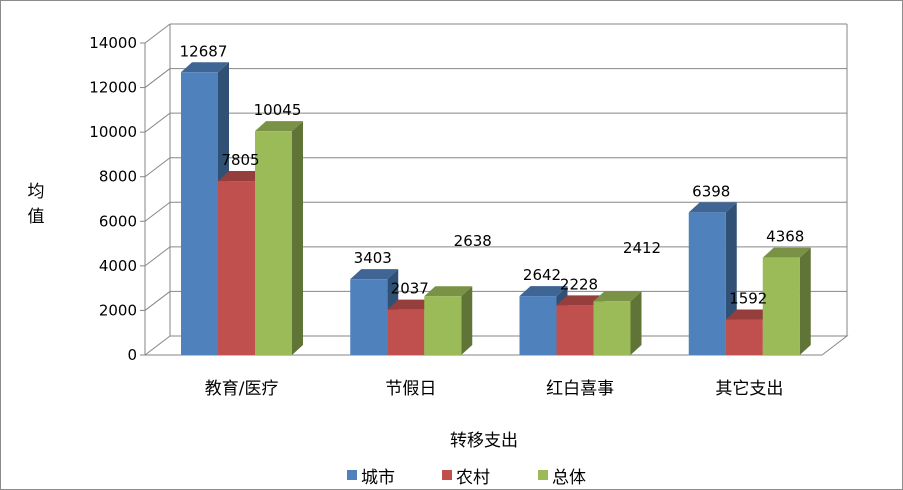 The image size is (903, 490). I want to click on data-label: 2642, so click(542, 275).